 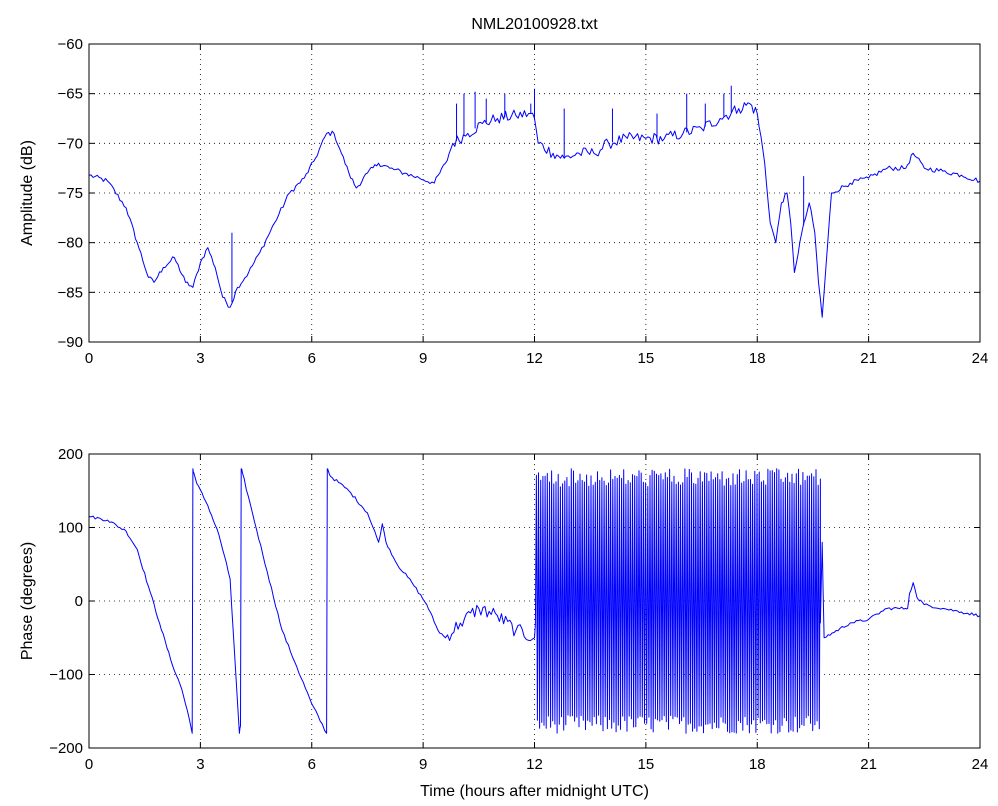 I want to click on y-axis-label: Phase (degrees), so click(x=27, y=601).